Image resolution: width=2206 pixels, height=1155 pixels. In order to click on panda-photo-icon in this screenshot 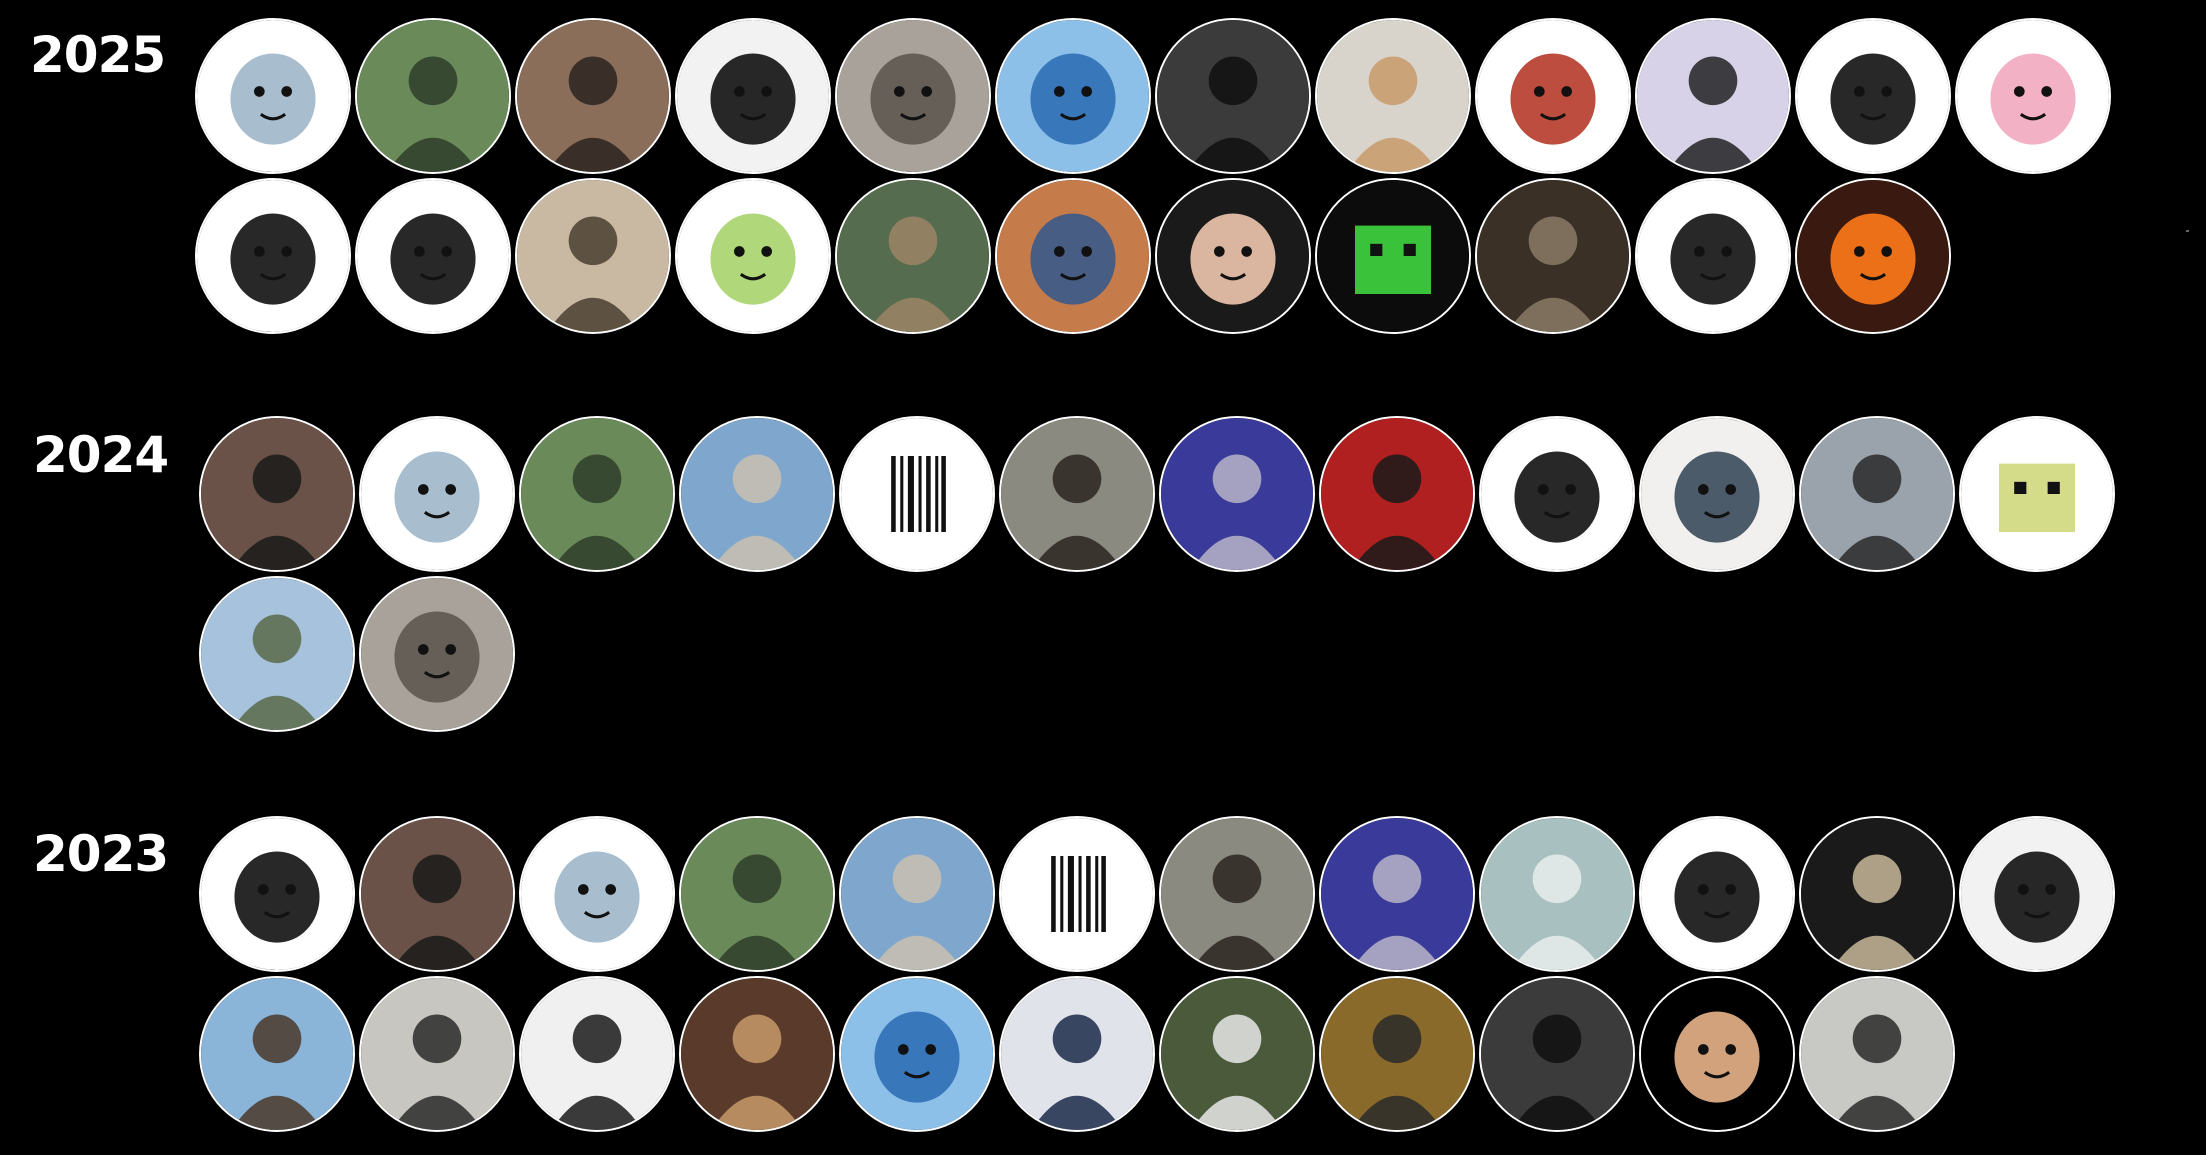, I will do `click(597, 1054)`.